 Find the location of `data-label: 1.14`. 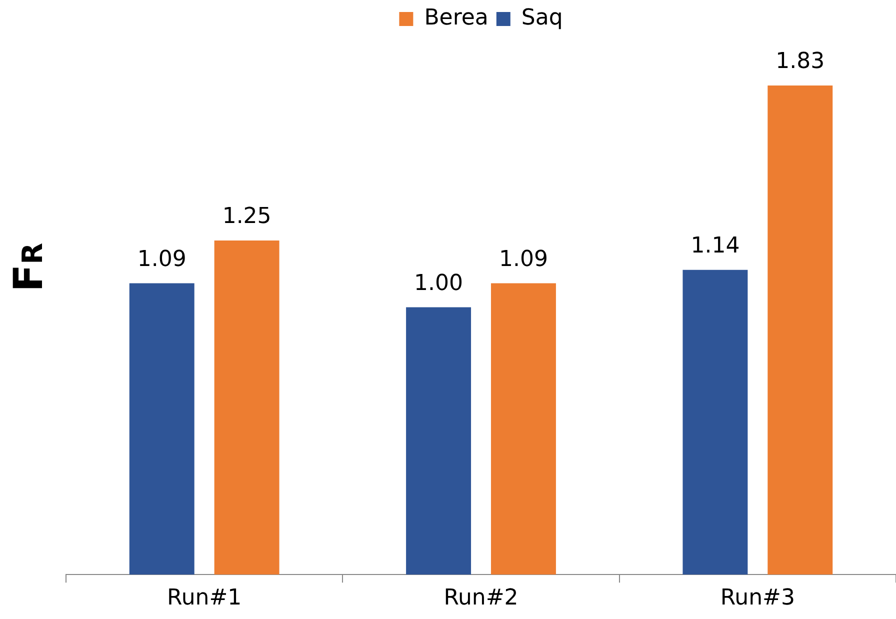

data-label: 1.14 is located at coordinates (715, 246).